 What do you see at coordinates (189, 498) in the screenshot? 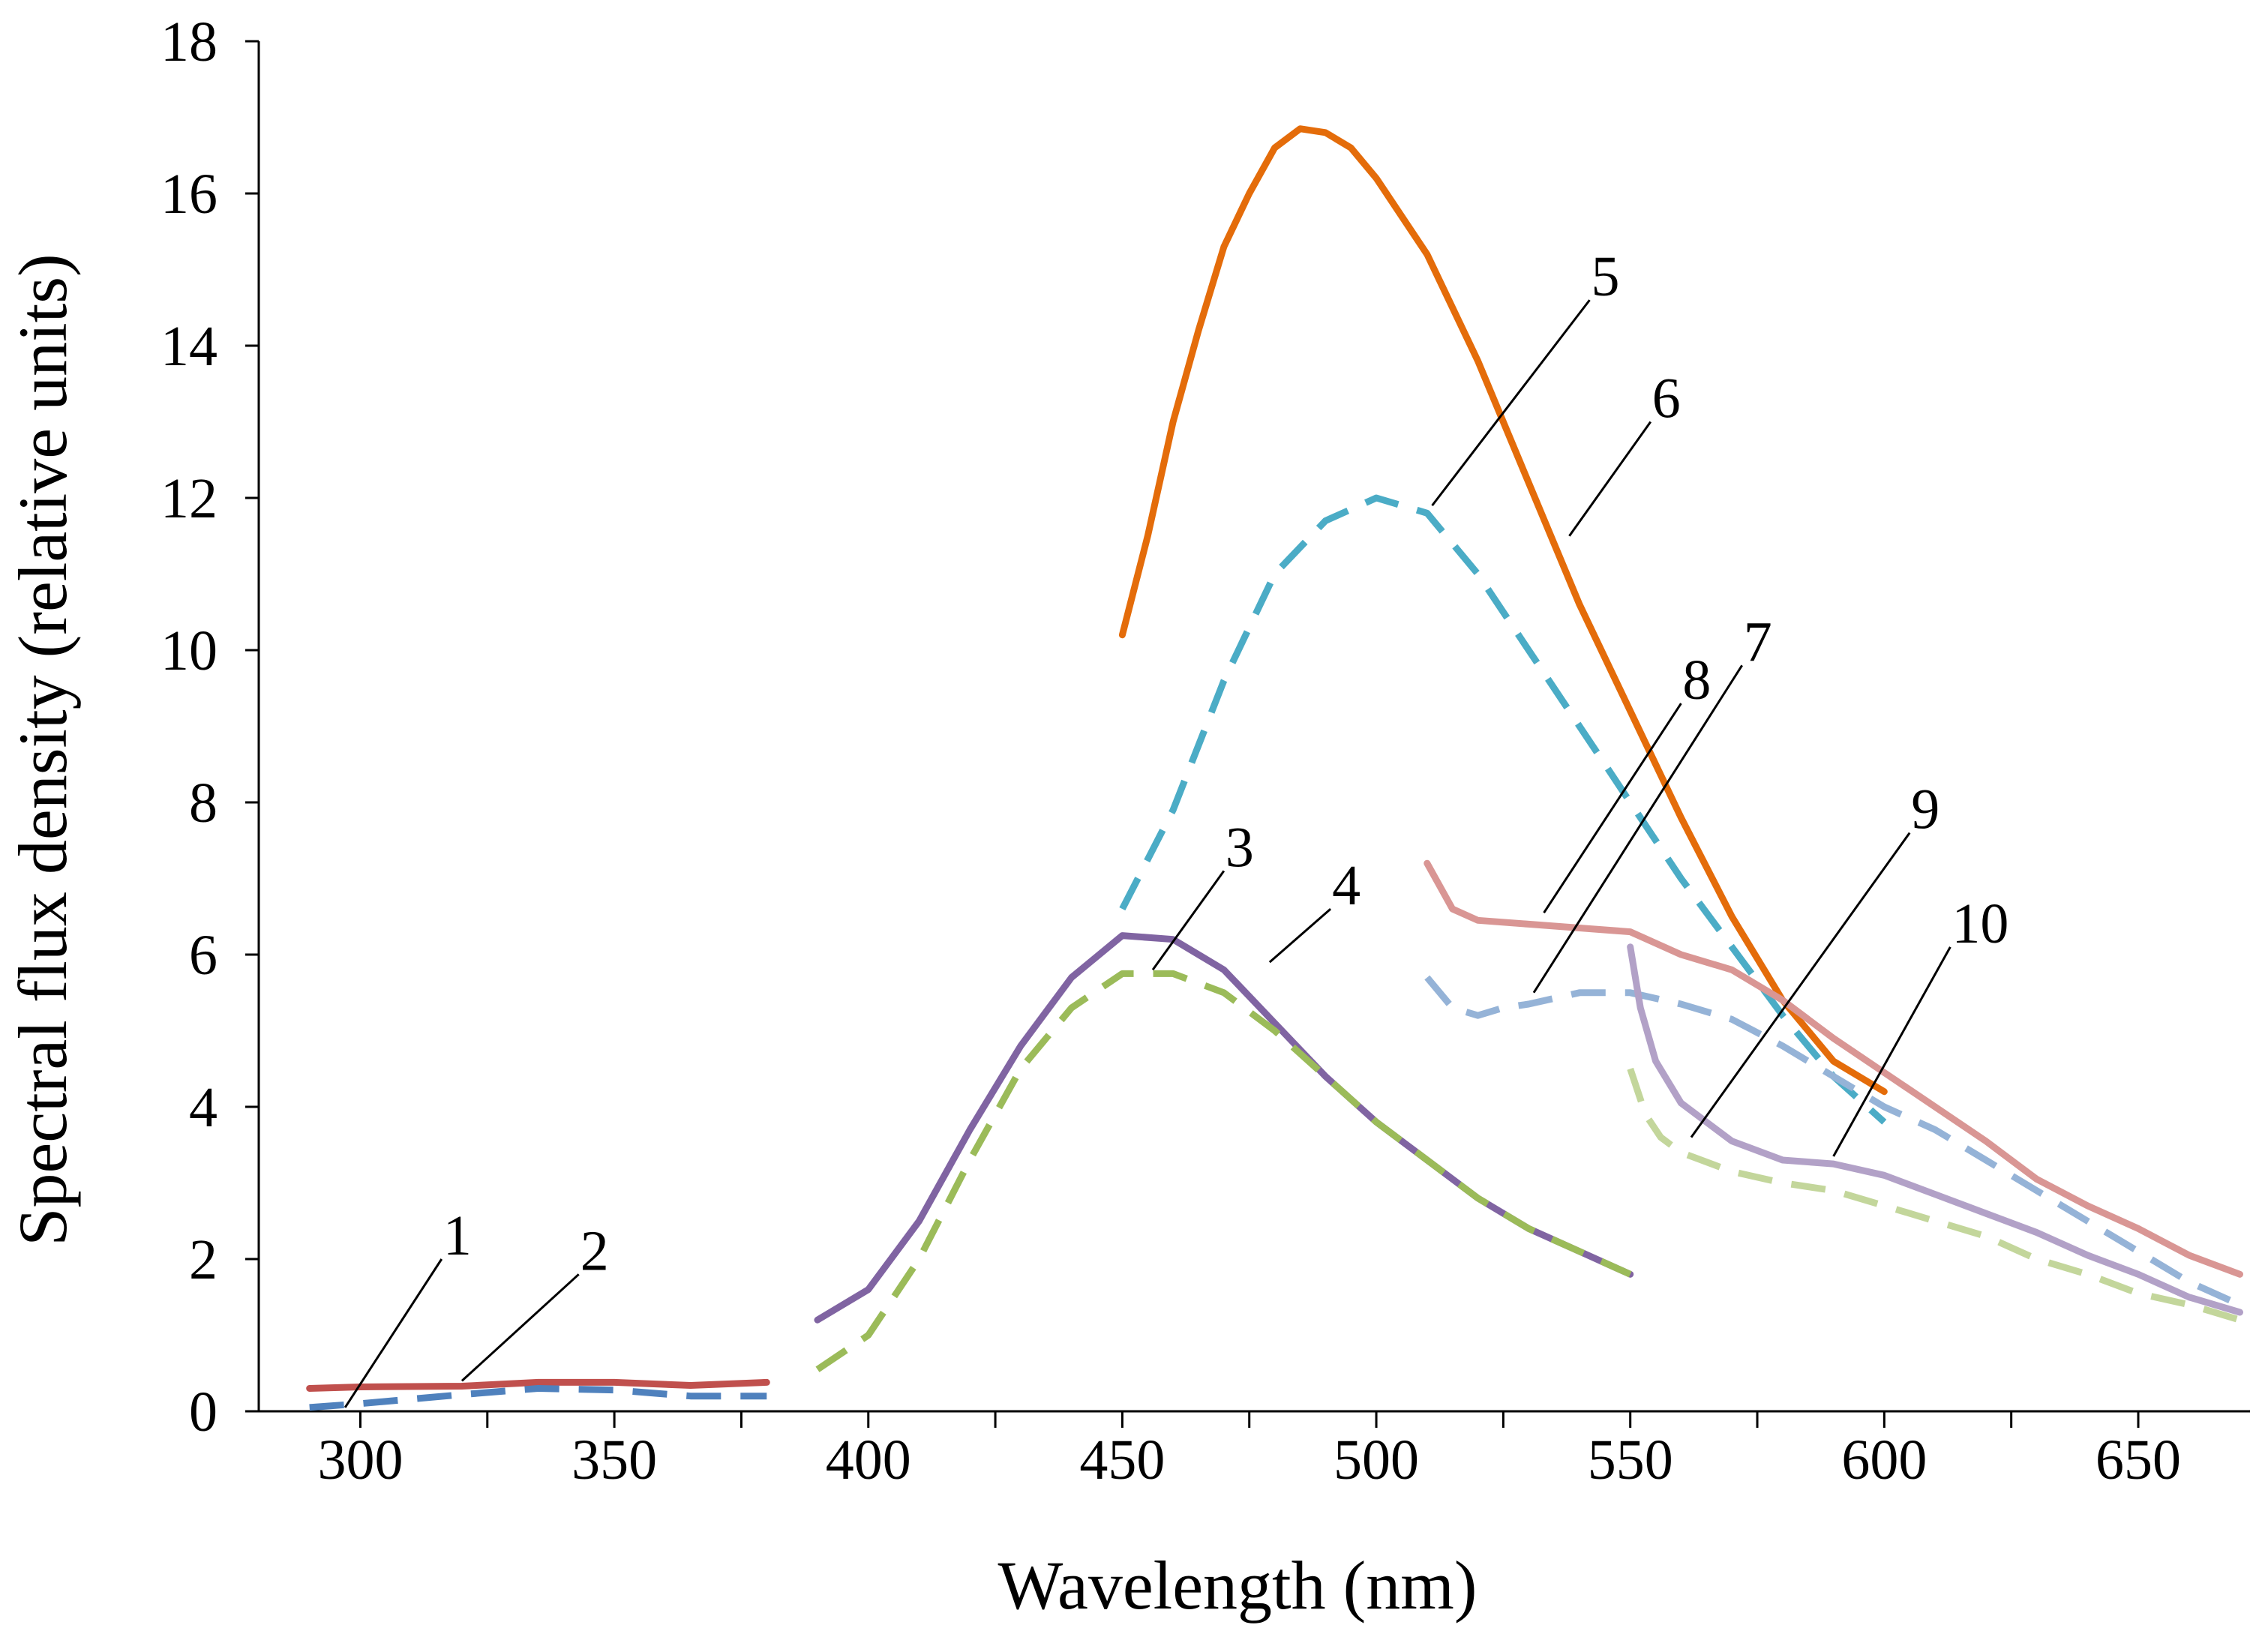
I see `y-tick-label: 12` at bounding box center [189, 498].